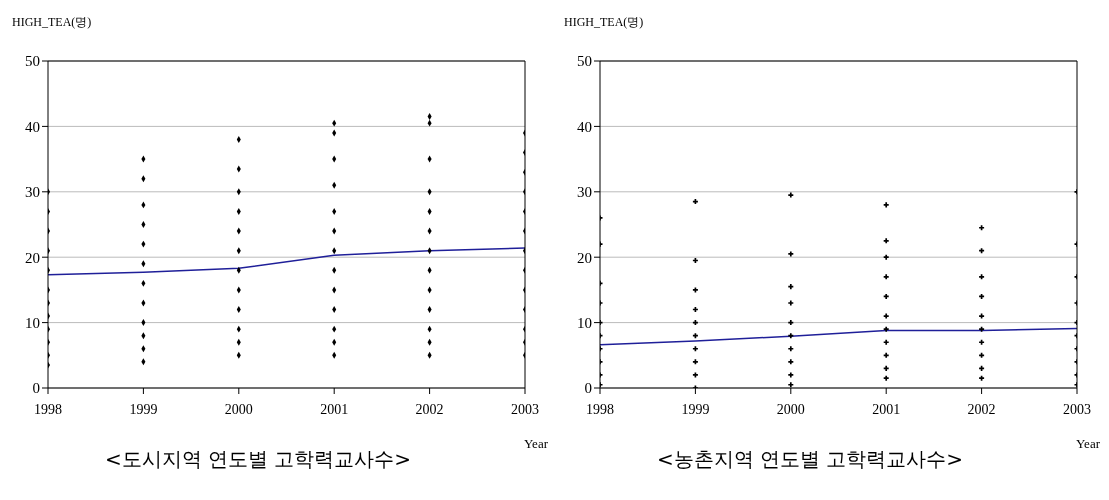  Describe the element at coordinates (286, 261) in the screenshot. I see `line-series` at that location.